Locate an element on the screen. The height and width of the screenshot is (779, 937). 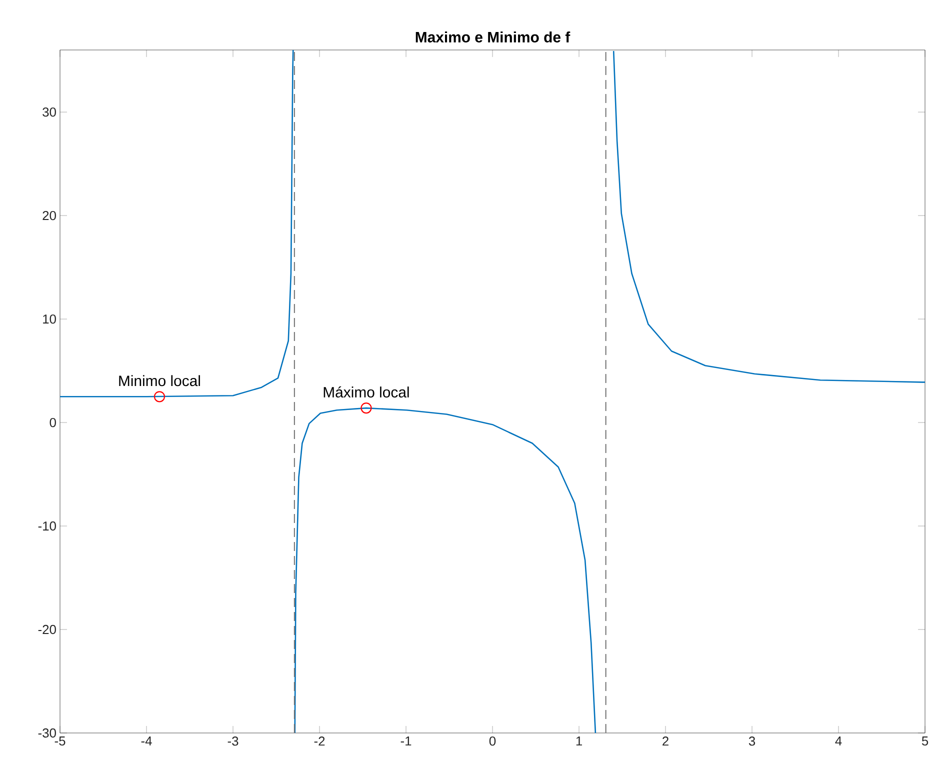
x-tick-label: -4 is located at coordinates (146, 741).